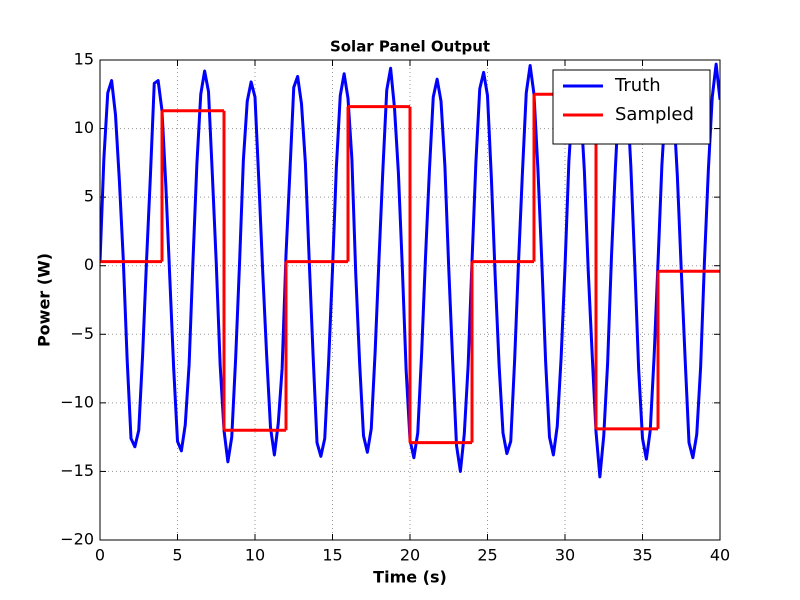 The width and height of the screenshot is (800, 600). I want to click on x-tick-label: 35, so click(642, 555).